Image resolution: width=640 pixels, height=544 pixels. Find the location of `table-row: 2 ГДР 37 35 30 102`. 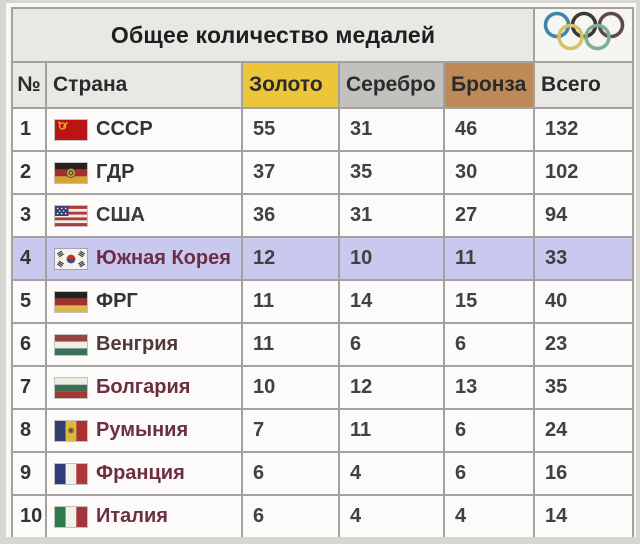

table-row: 2 ГДР 37 35 30 102 is located at coordinates (323, 172).